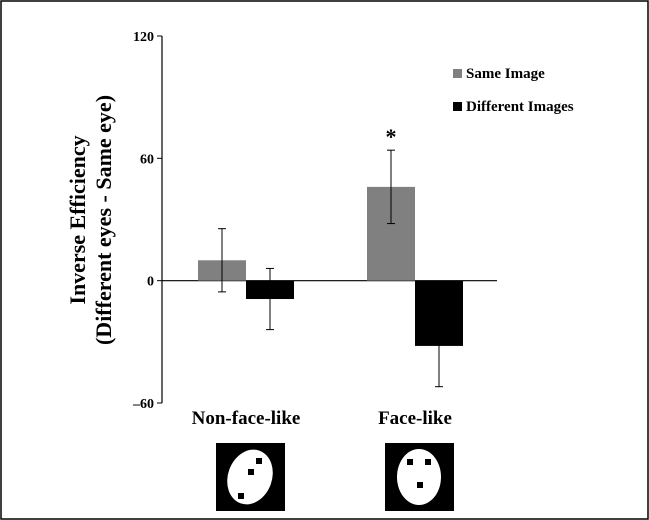  I want to click on face-icons, so click(335, 477).